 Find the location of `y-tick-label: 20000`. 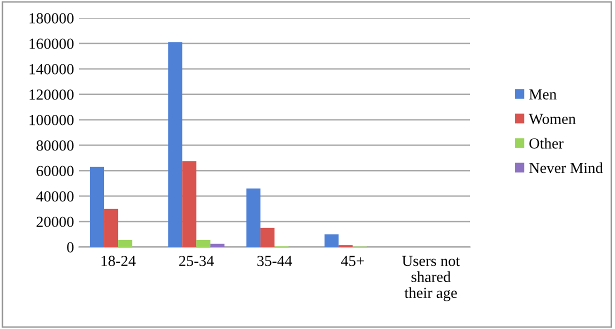

y-tick-label: 20000 is located at coordinates (55, 222).